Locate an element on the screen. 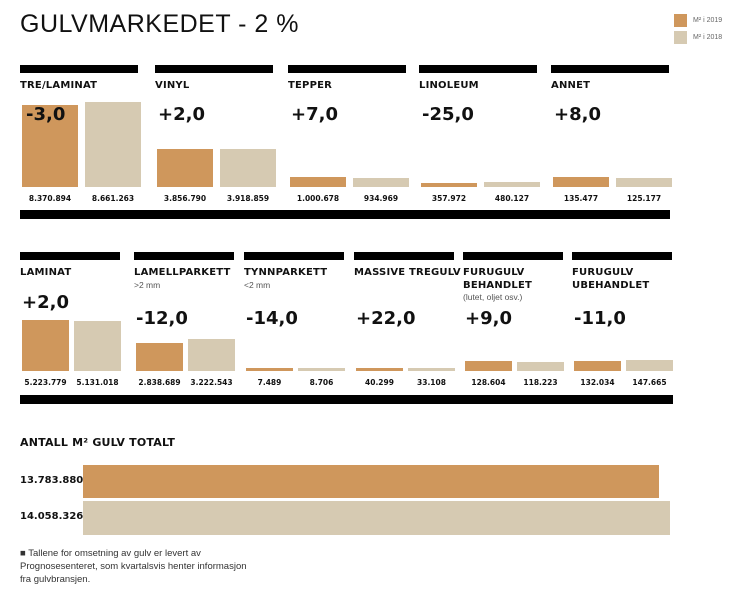  value-2018: 480.127 is located at coordinates (512, 198).